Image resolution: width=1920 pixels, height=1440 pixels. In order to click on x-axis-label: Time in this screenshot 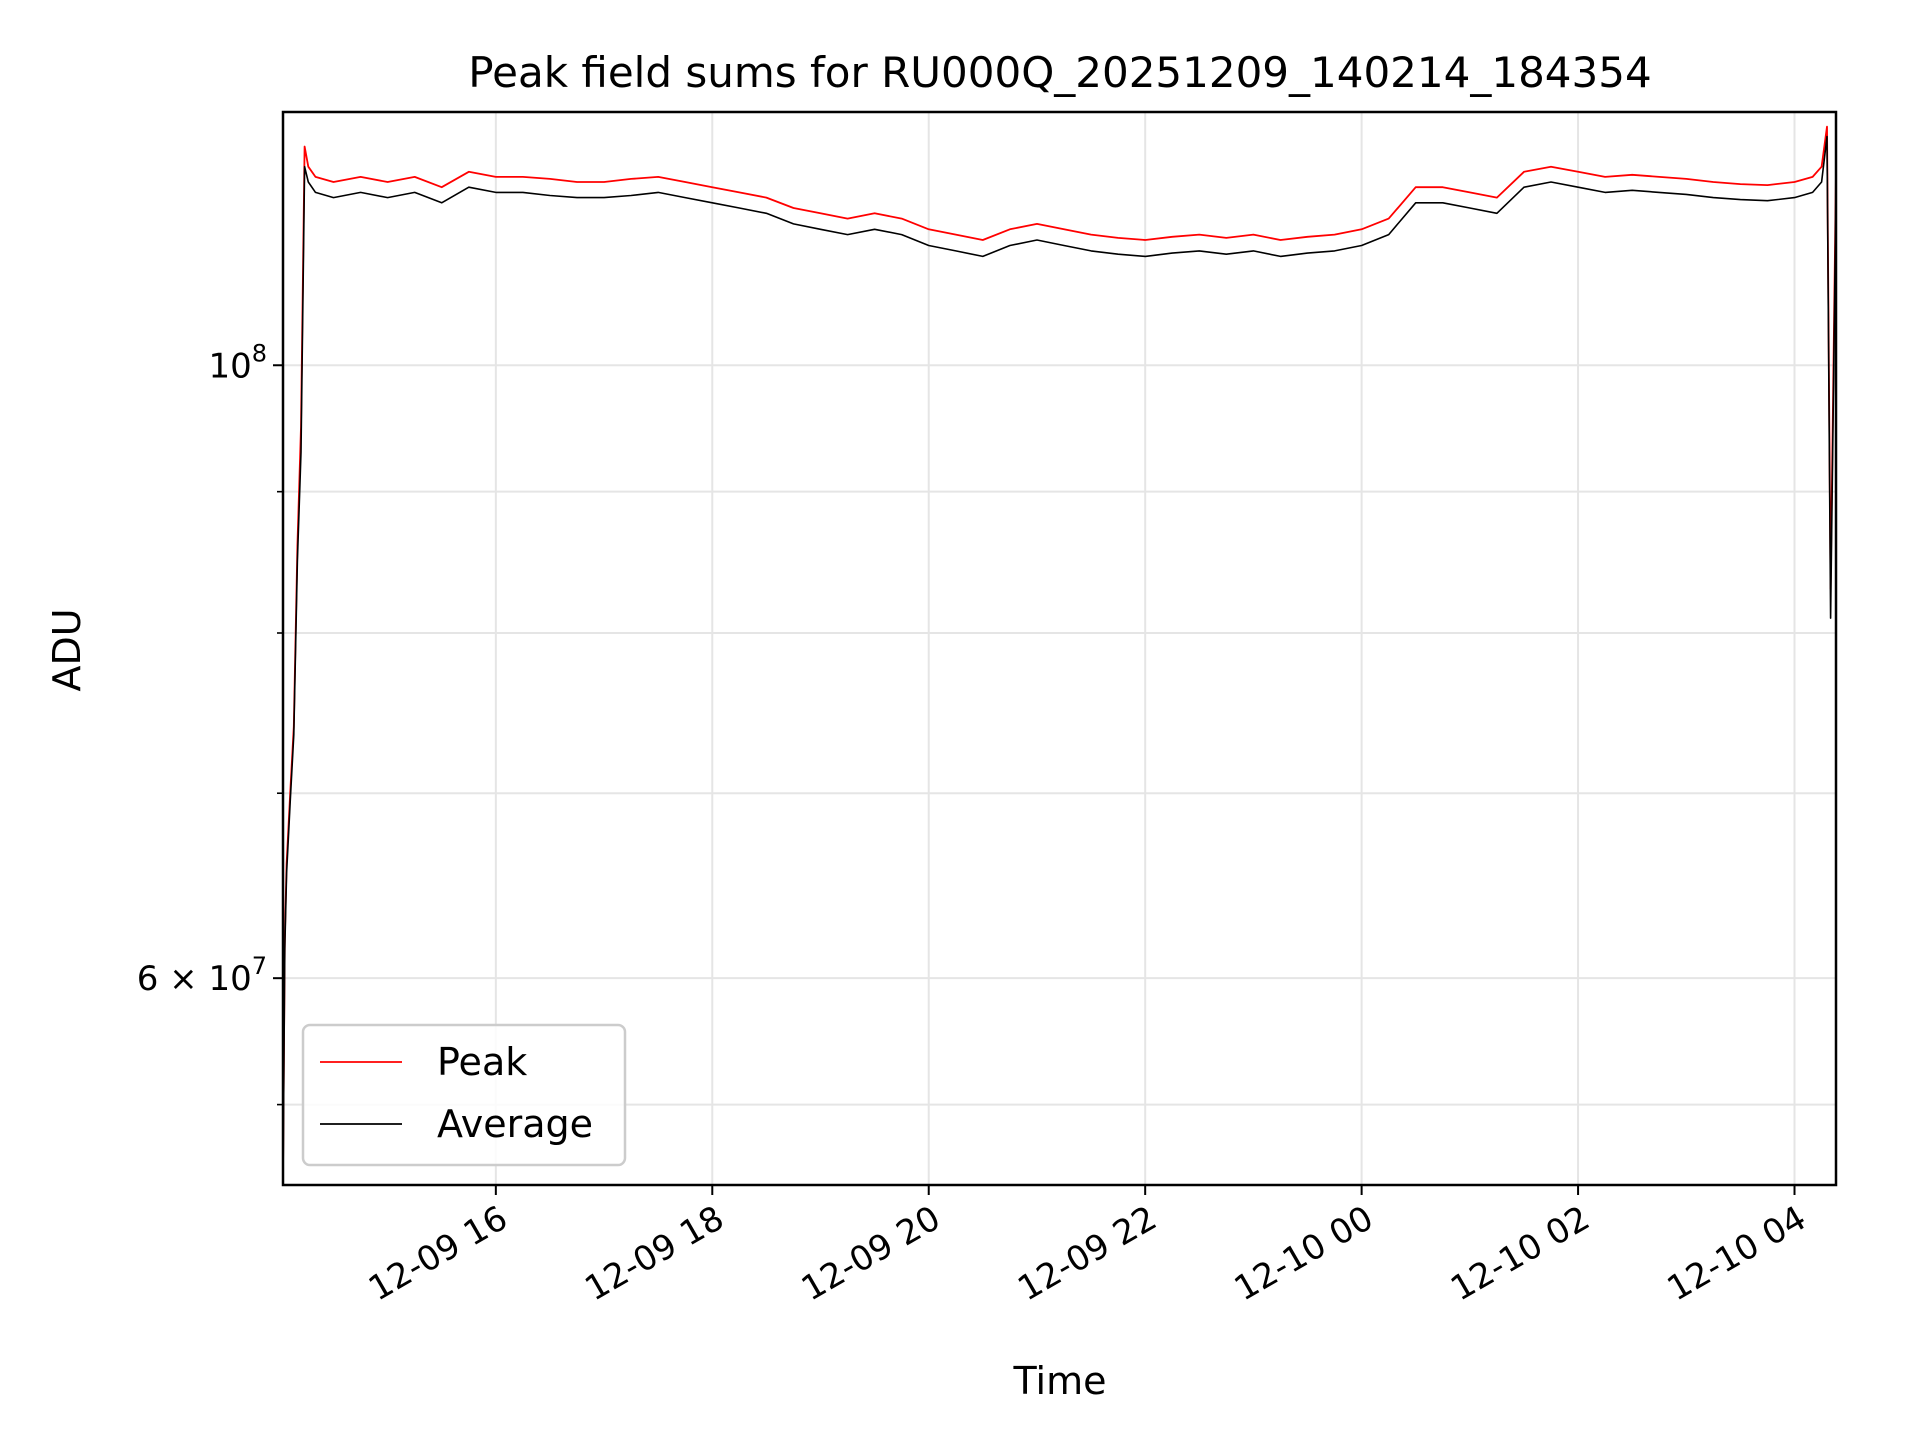, I will do `click(1060, 1381)`.